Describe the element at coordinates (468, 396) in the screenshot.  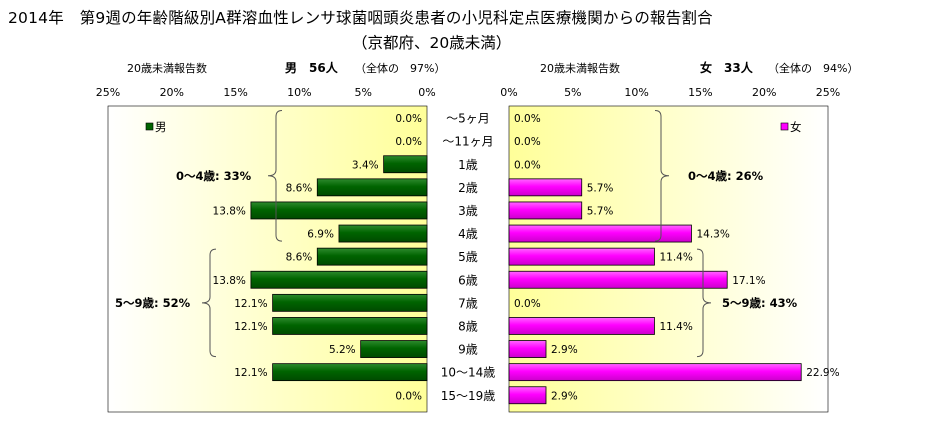
I see `category-label: 15～19歳` at that location.